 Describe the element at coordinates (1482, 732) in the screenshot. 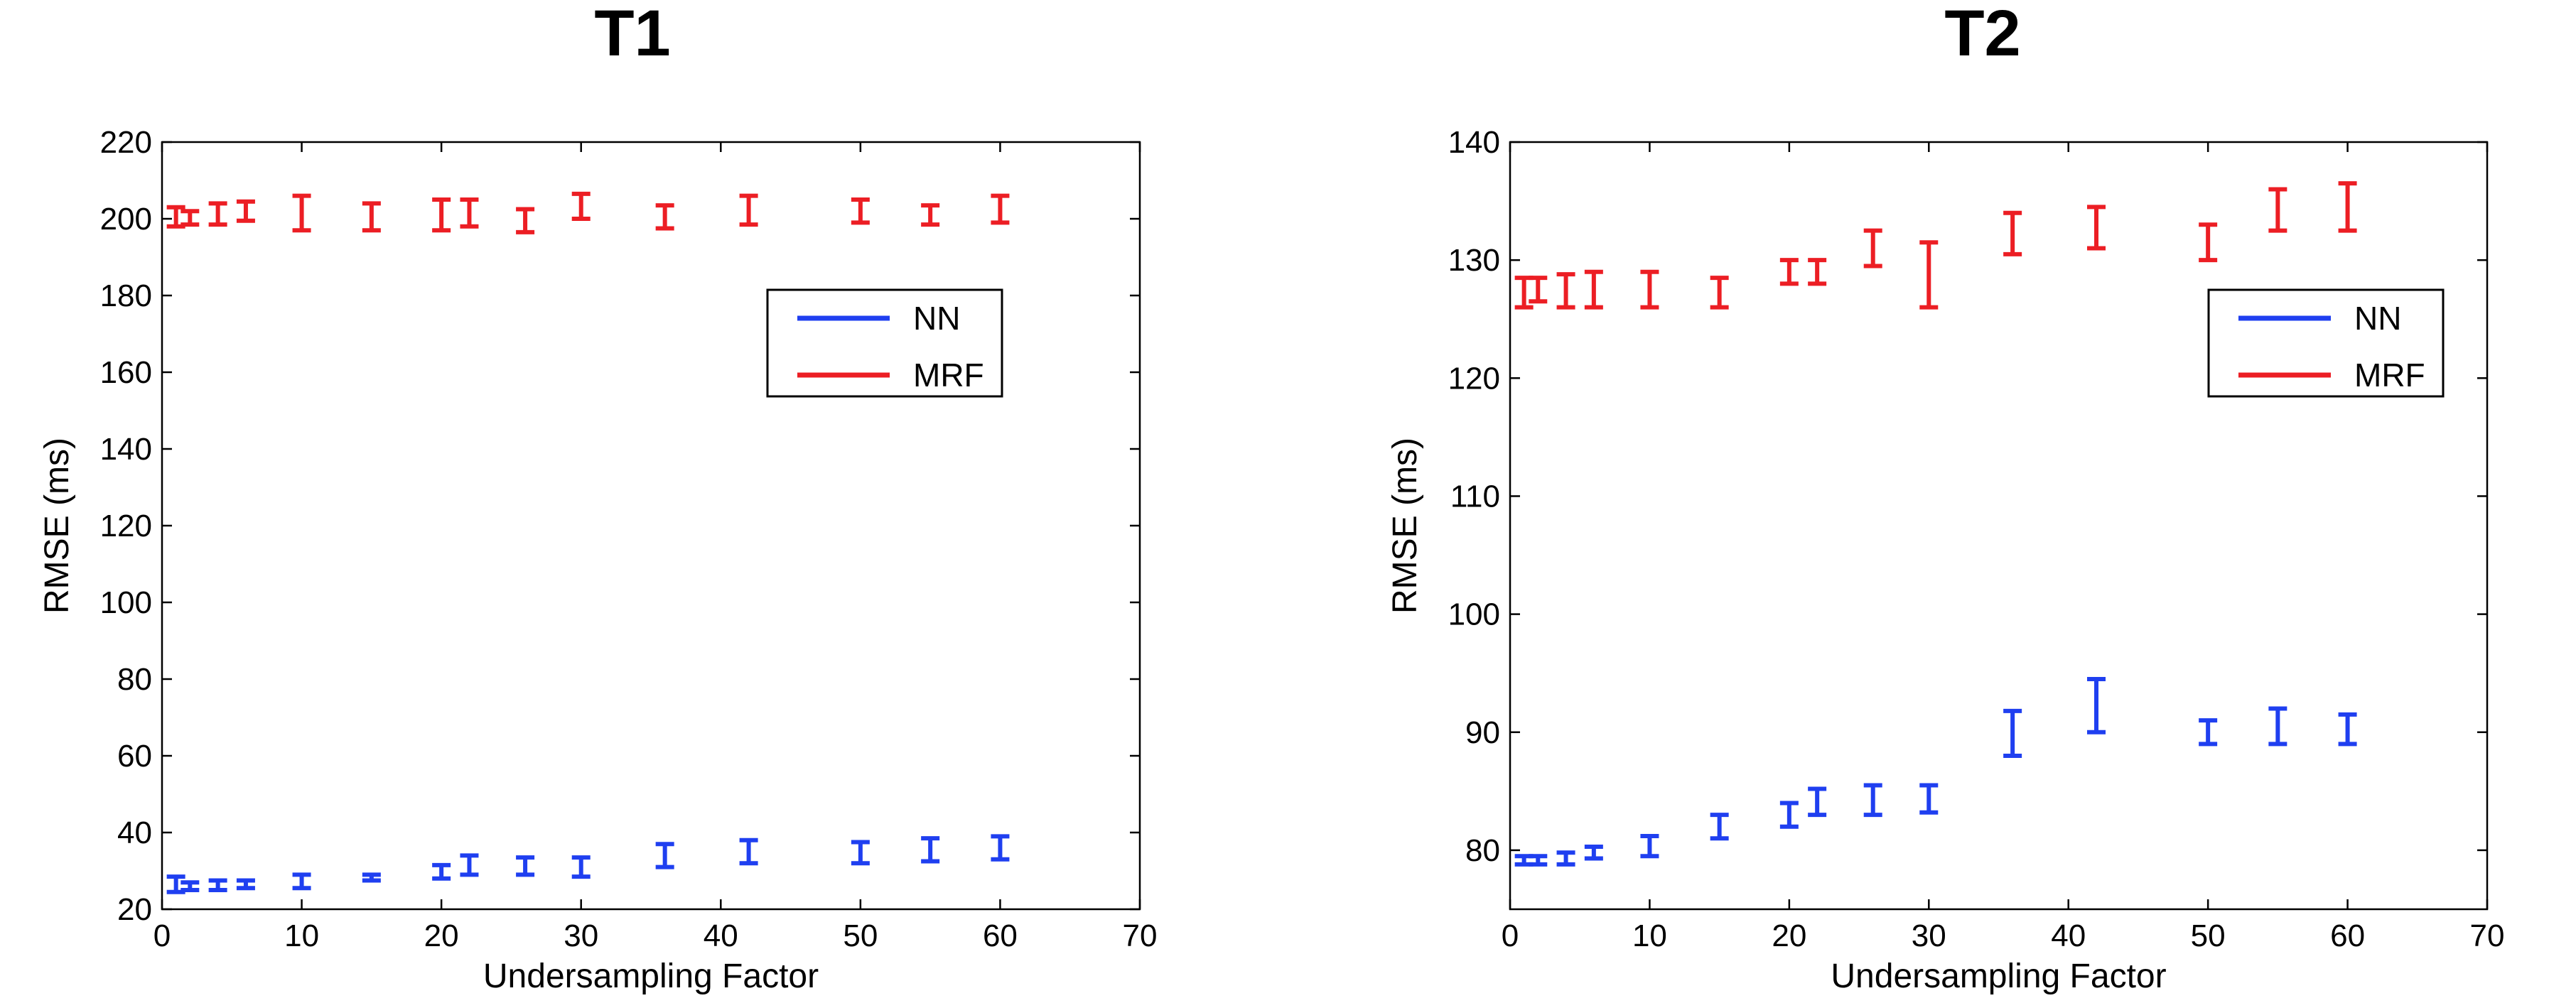

I see `y-tick-label: 90` at that location.